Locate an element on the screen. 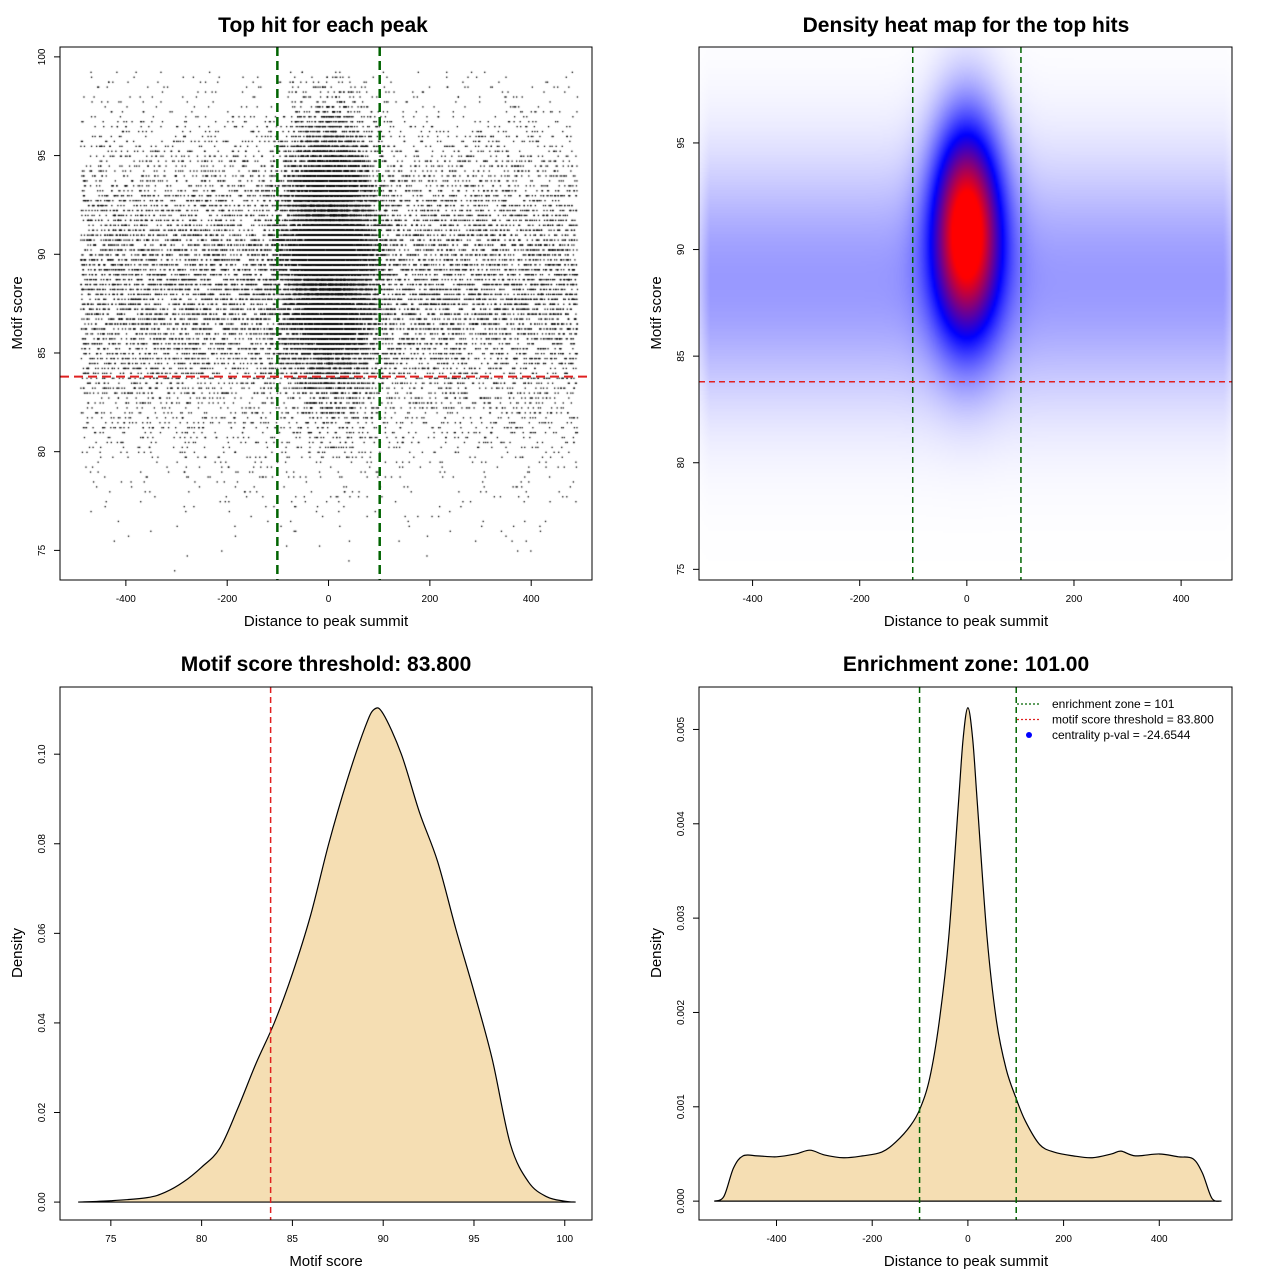 This screenshot has width=1280, height=1285. x-tick-label: 100 is located at coordinates (564, 1239).